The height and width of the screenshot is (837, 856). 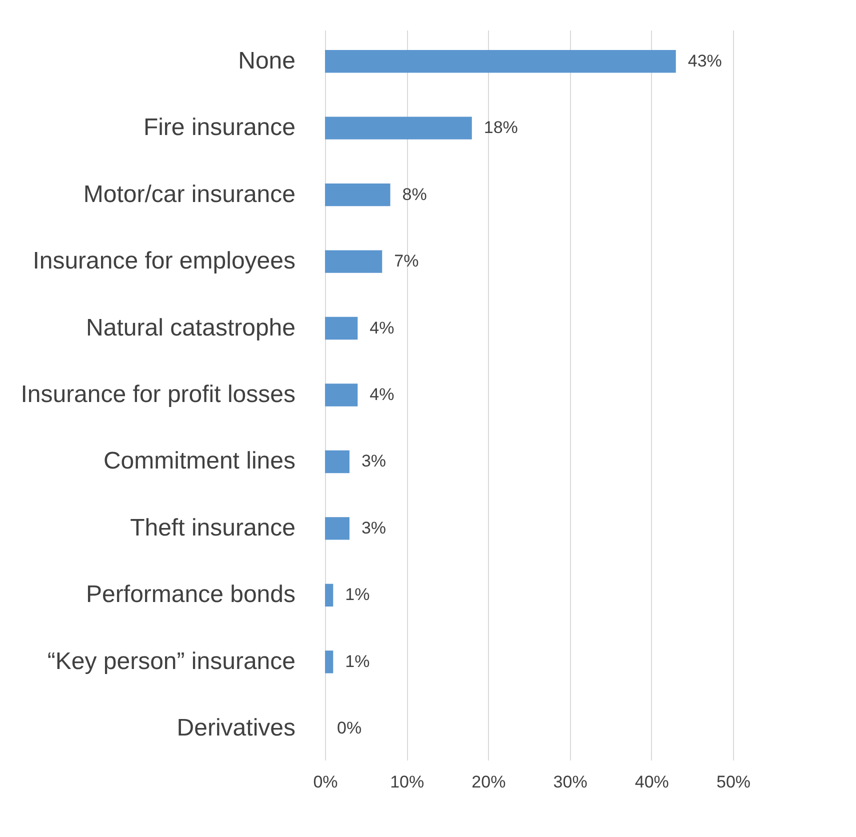 I want to click on y-tick-label: Commitment lines, so click(x=199, y=461).